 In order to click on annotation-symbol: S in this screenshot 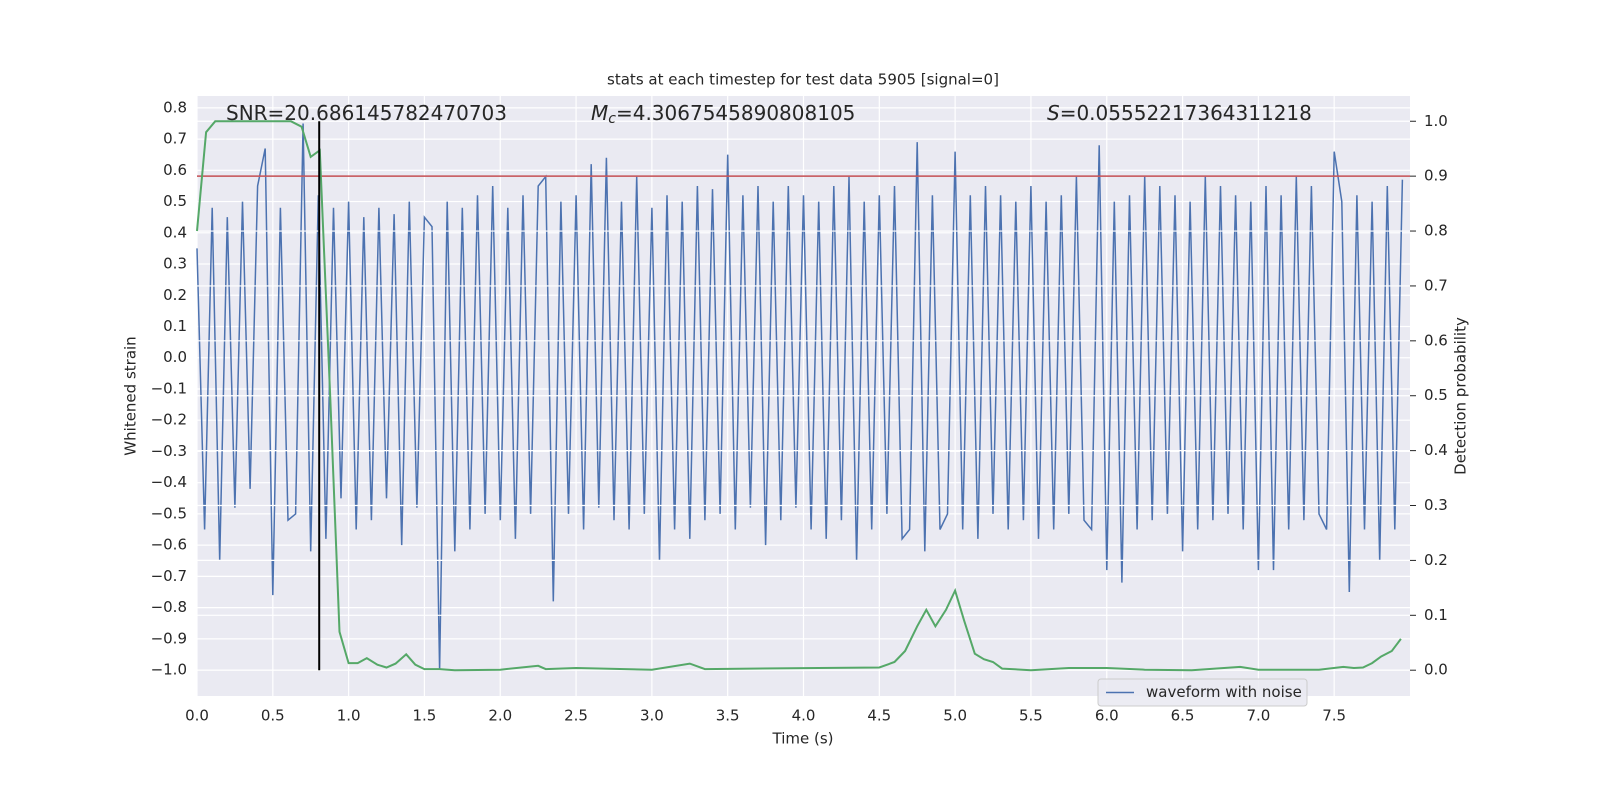, I will do `click(1053, 113)`.